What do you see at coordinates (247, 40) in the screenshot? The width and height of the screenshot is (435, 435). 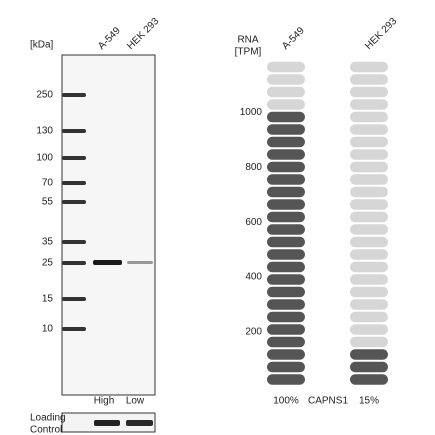 I see `rna-axis-label: RNA` at bounding box center [247, 40].